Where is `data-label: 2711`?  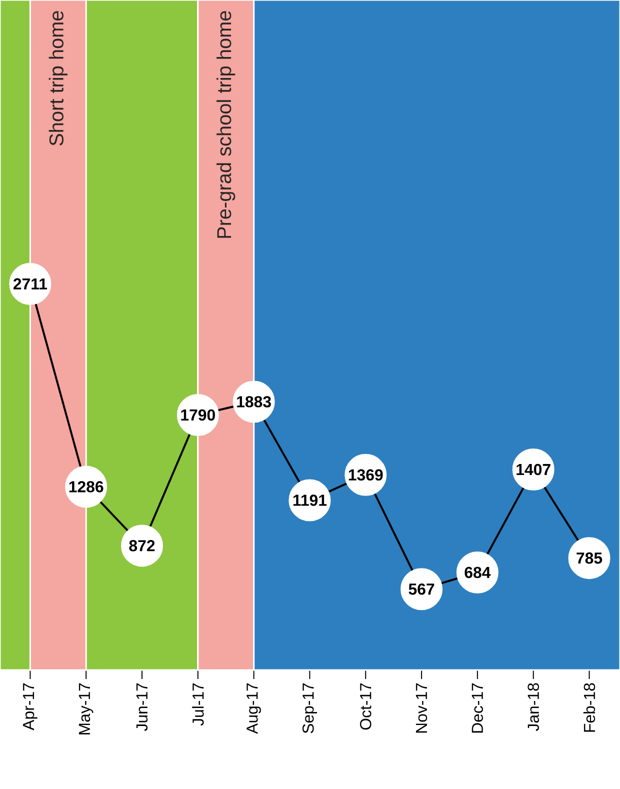 data-label: 2711 is located at coordinates (30, 284).